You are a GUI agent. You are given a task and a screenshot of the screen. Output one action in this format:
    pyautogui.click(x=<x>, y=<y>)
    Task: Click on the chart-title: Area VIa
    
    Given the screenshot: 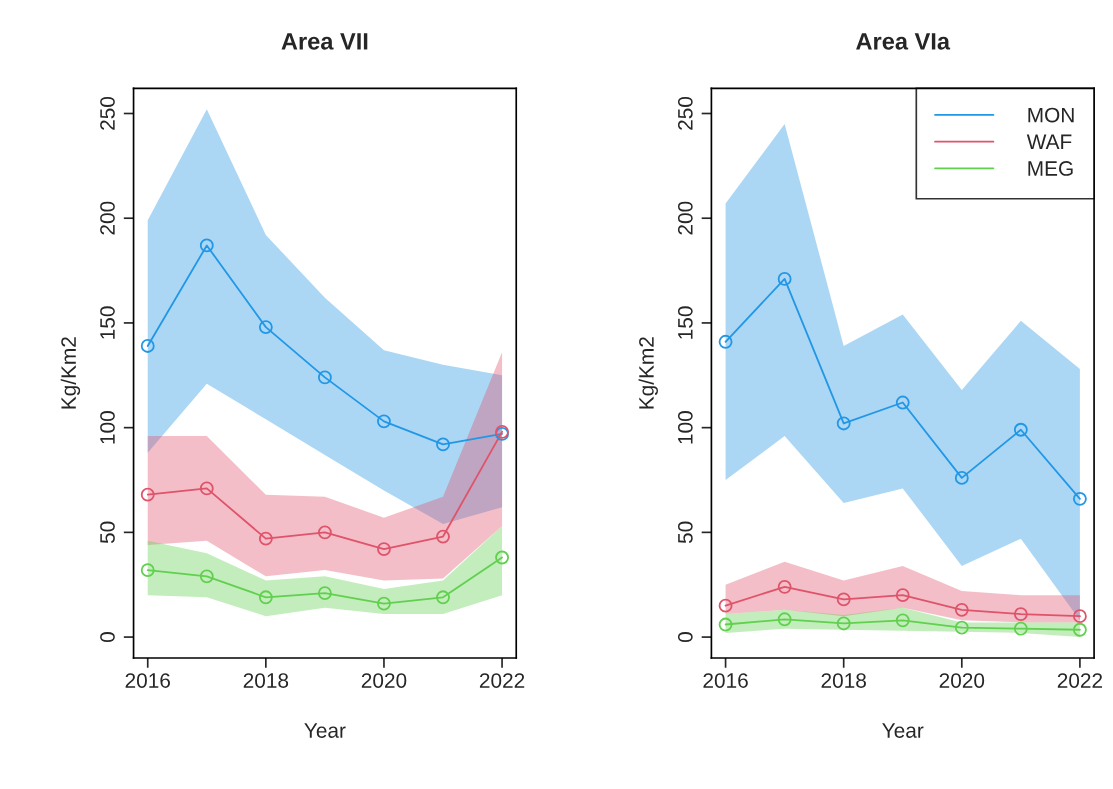 What is the action you would take?
    pyautogui.click(x=903, y=41)
    